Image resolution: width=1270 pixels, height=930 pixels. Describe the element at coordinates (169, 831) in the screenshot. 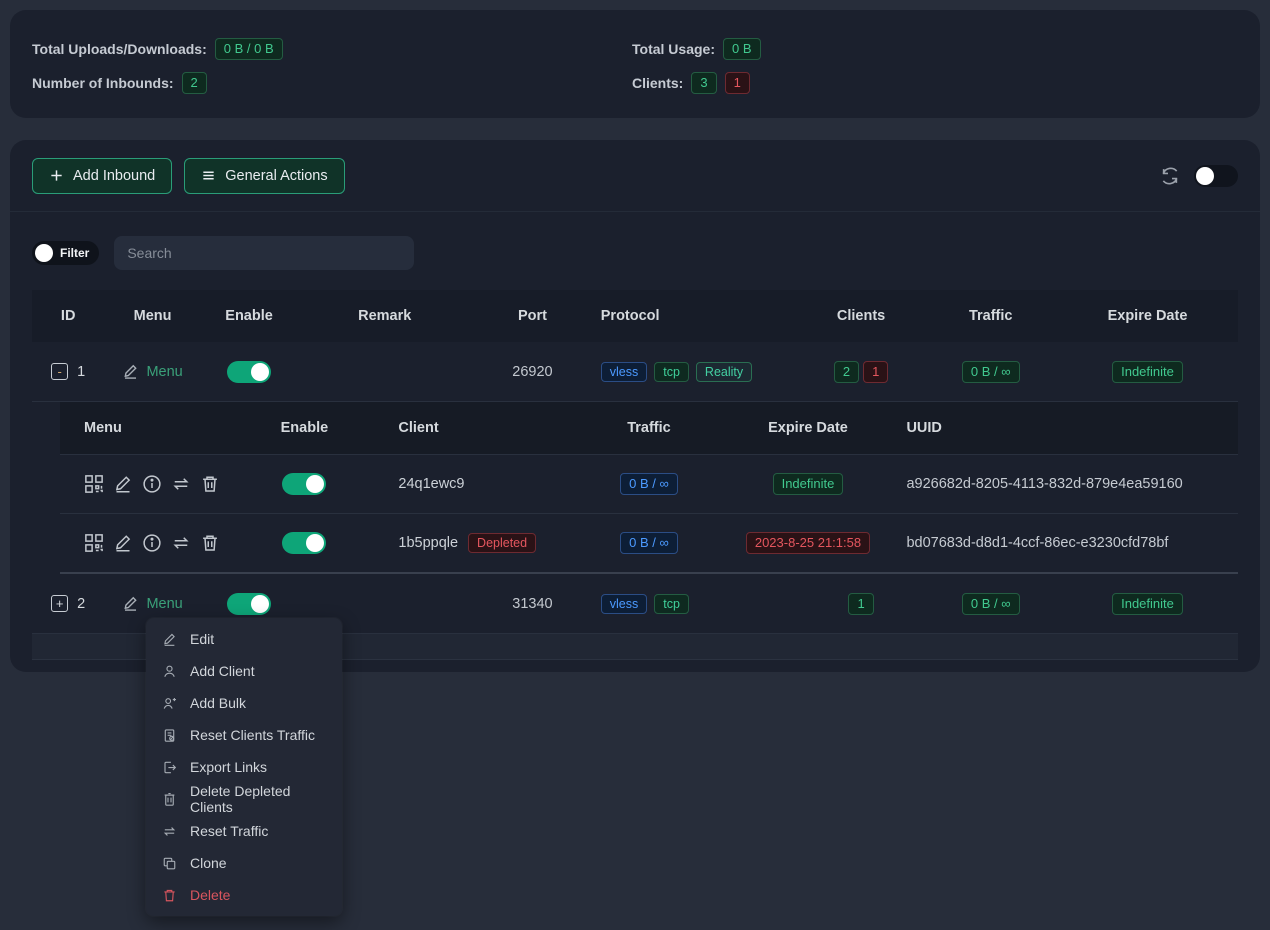

I see `repeat-icon` at that location.